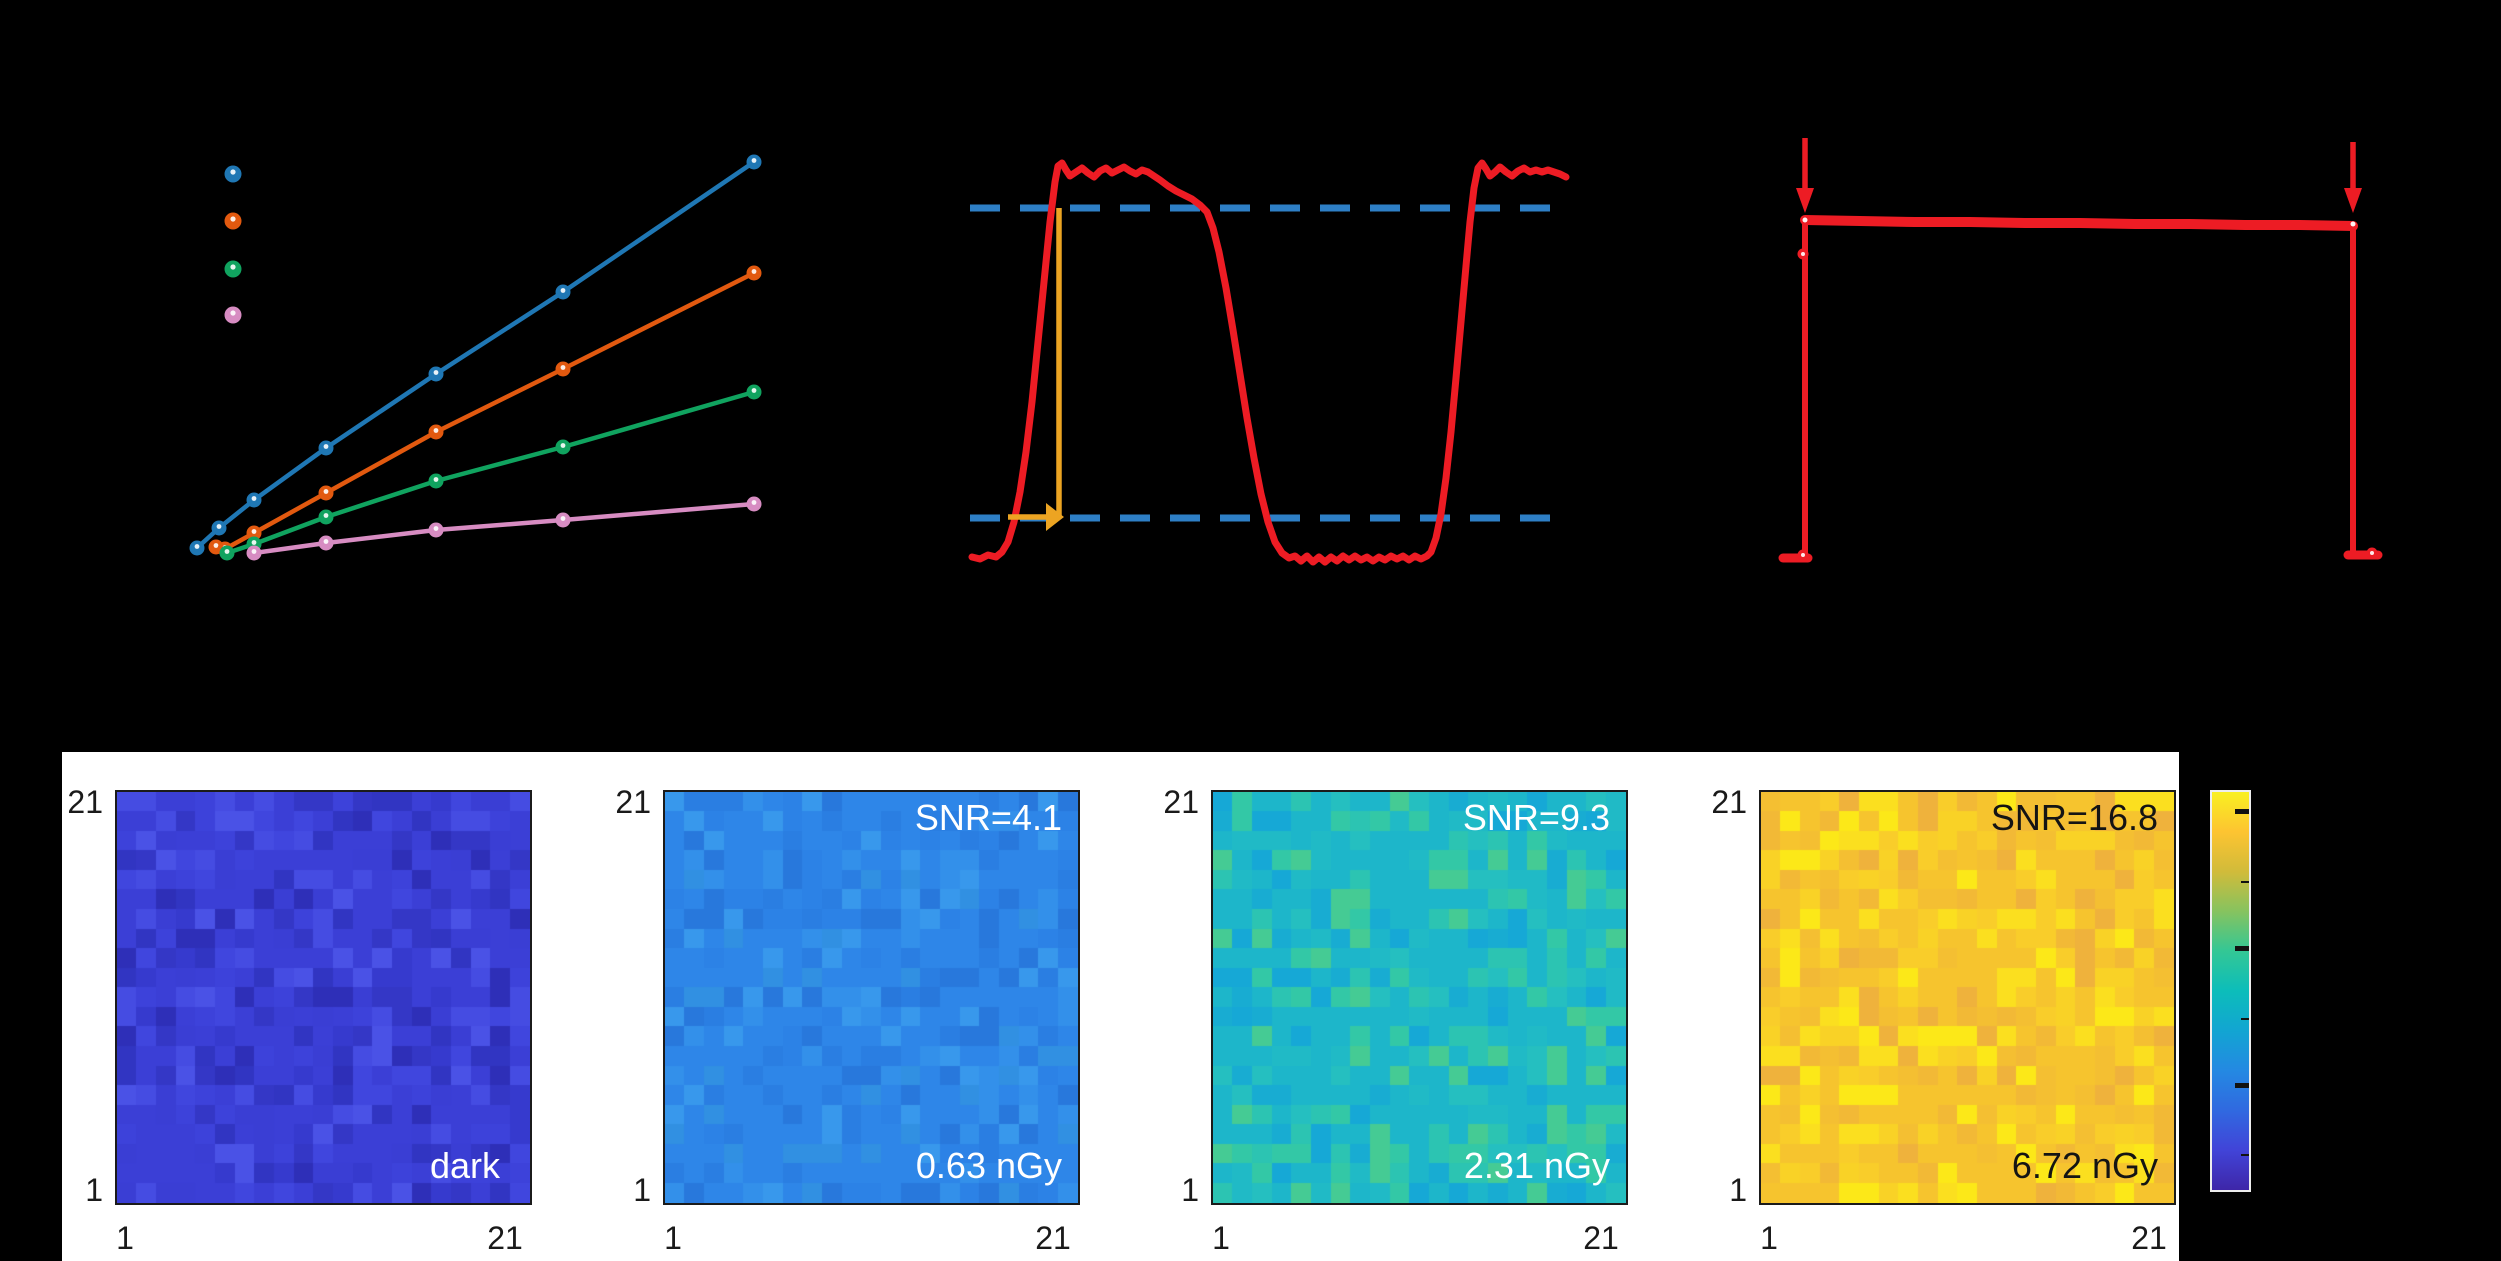 The width and height of the screenshot is (2501, 1261). I want to click on heatmap-dark, so click(323, 997).